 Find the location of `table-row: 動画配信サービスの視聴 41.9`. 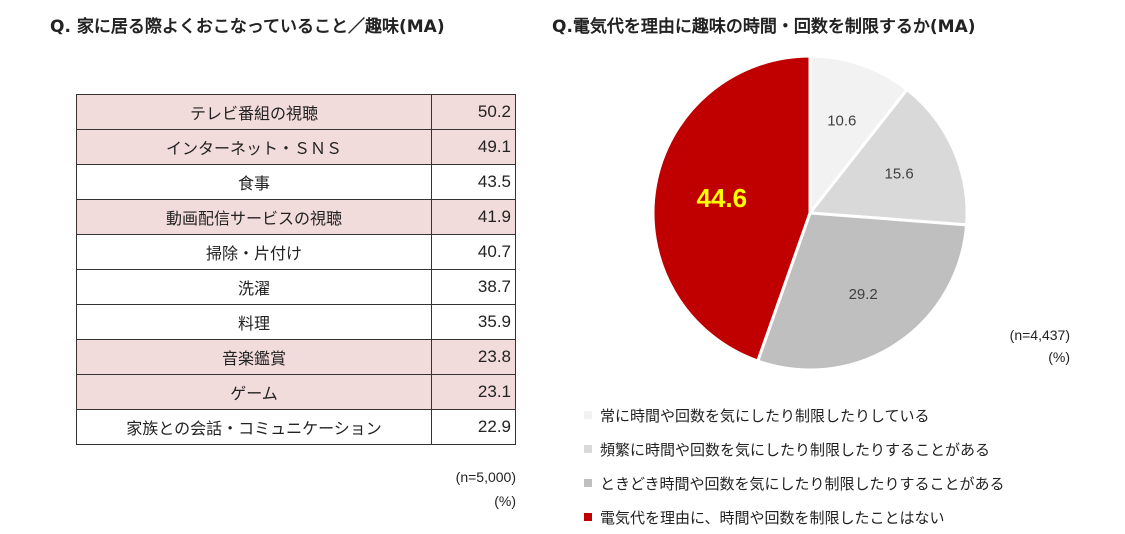

table-row: 動画配信サービスの視聴 41.9 is located at coordinates (296, 217).